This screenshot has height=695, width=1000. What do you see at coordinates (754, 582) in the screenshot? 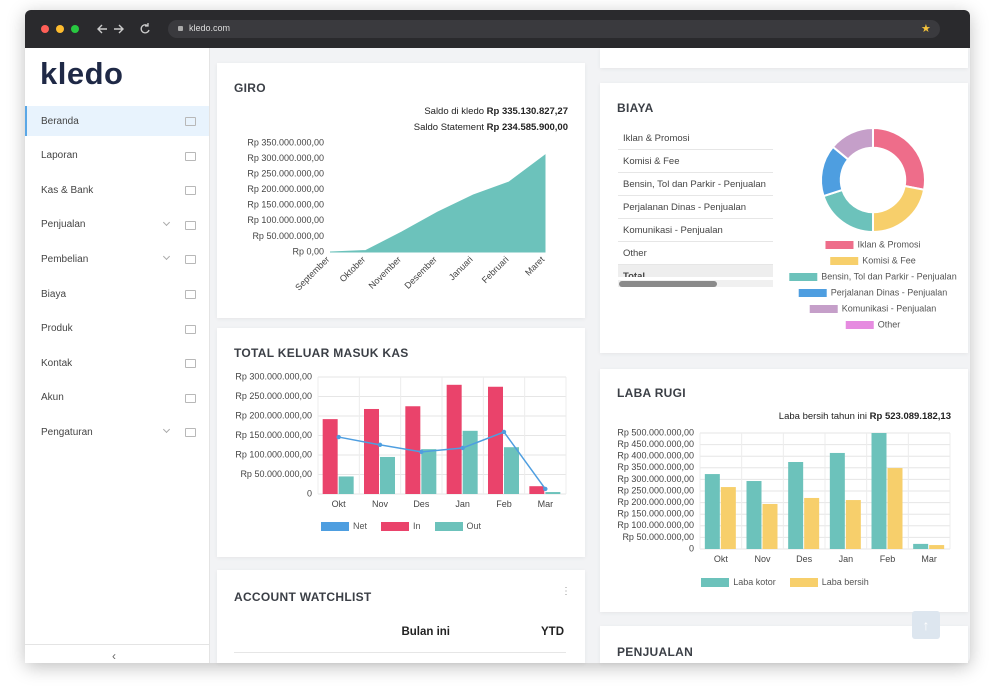
I see `legend-label: Laba kotor` at bounding box center [754, 582].